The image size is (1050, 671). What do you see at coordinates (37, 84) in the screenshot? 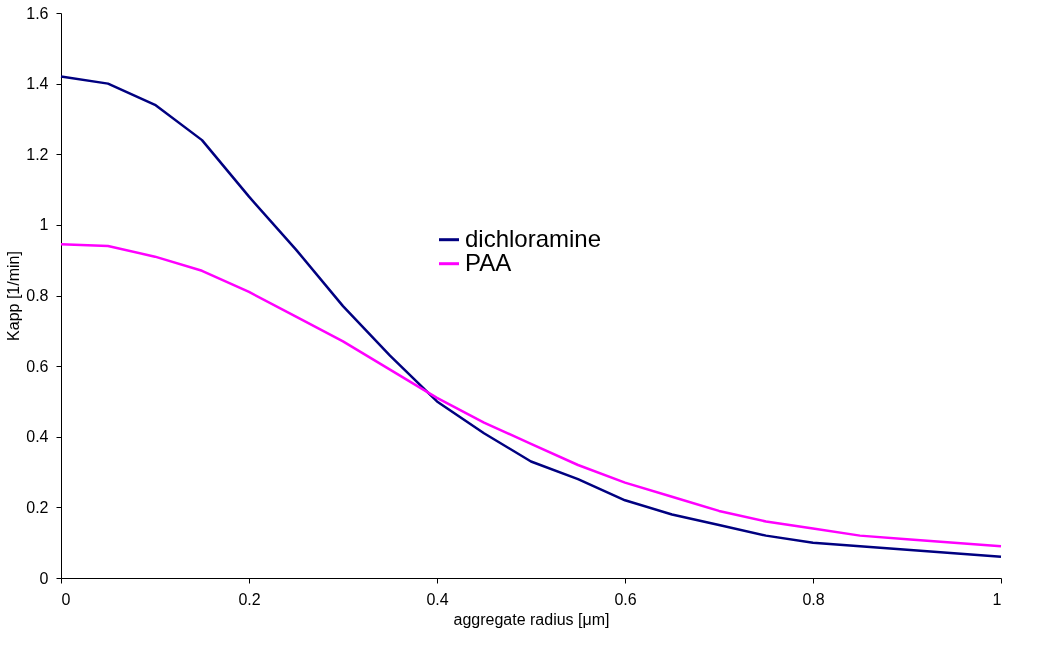
I see `y-tick-label: 1.4` at bounding box center [37, 84].